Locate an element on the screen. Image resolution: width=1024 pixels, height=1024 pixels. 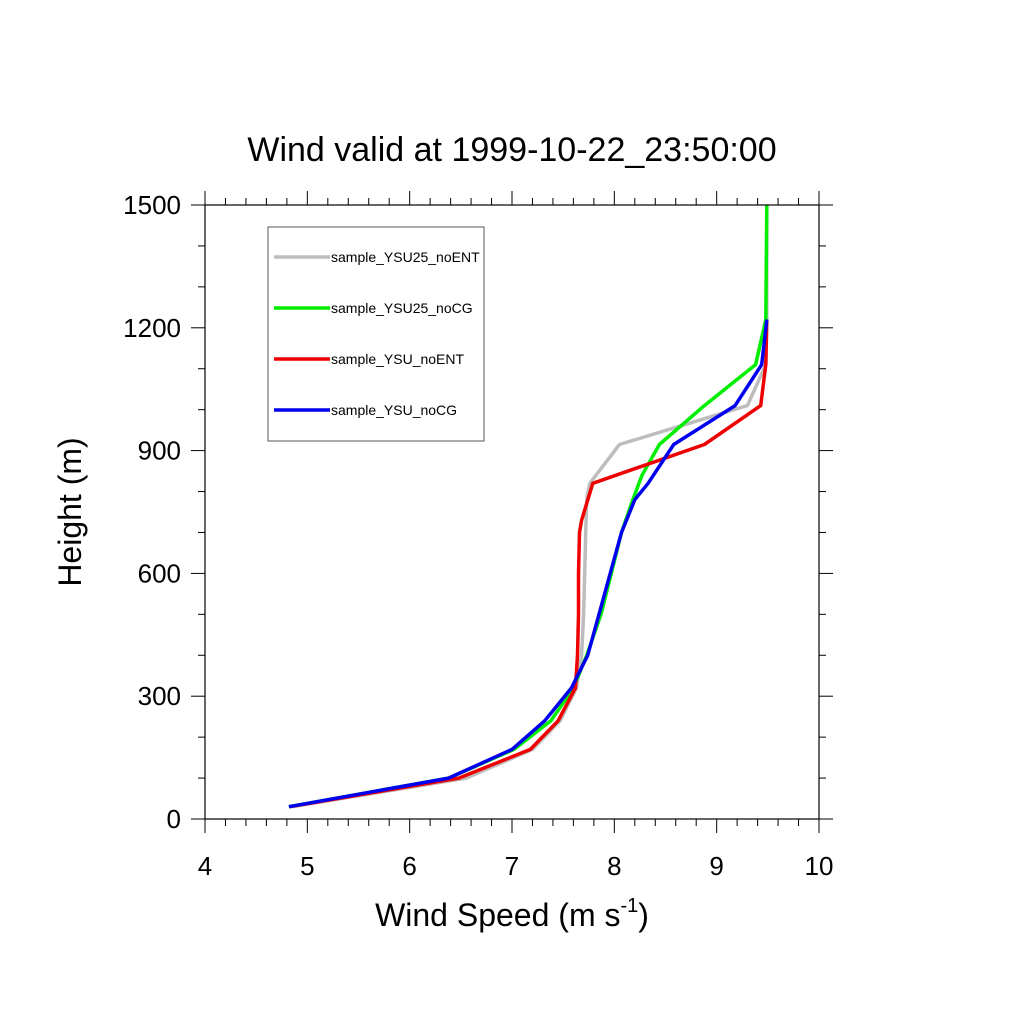
x-tick-label: 4 is located at coordinates (205, 866).